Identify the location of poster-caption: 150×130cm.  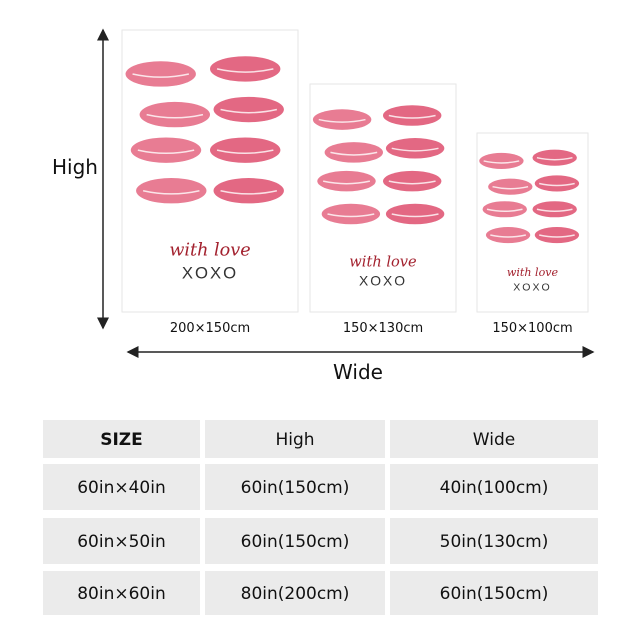
(383, 328).